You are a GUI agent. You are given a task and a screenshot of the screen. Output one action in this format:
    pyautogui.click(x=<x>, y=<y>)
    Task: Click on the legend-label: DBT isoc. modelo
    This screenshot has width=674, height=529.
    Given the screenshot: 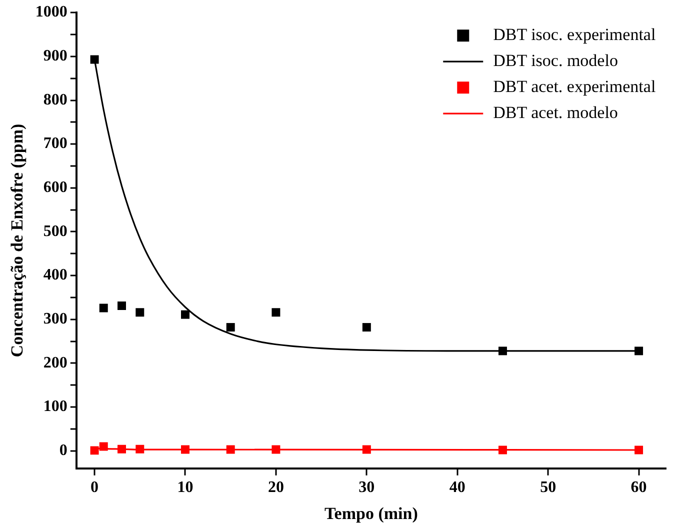 What is the action you would take?
    pyautogui.click(x=555, y=60)
    